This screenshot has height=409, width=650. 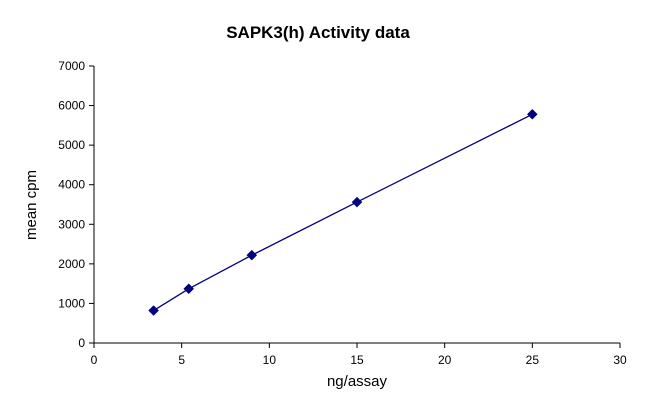 What do you see at coordinates (270, 360) in the screenshot?
I see `x-tick-label: 10` at bounding box center [270, 360].